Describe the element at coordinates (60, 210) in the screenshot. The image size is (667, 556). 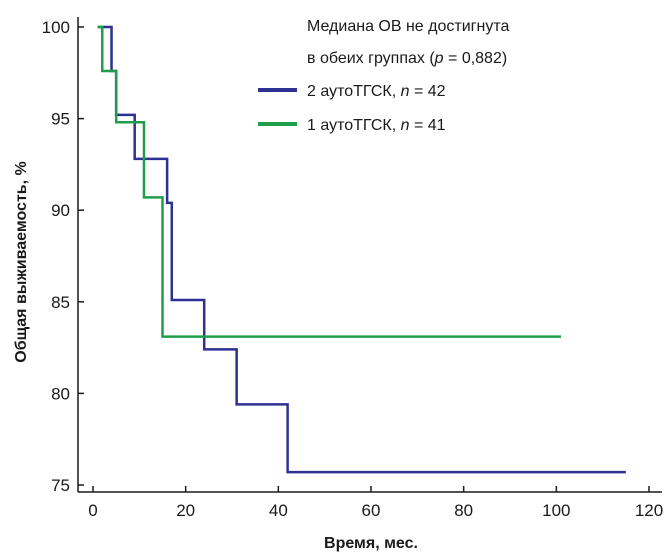
I see `y-tick-label: 90` at that location.